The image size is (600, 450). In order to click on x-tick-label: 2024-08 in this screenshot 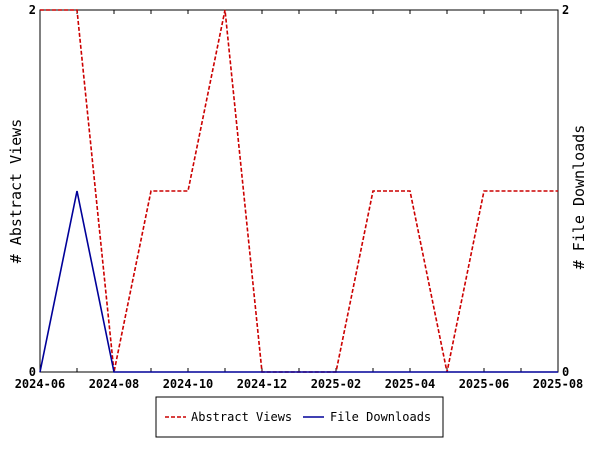, I will do `click(114, 384)`.